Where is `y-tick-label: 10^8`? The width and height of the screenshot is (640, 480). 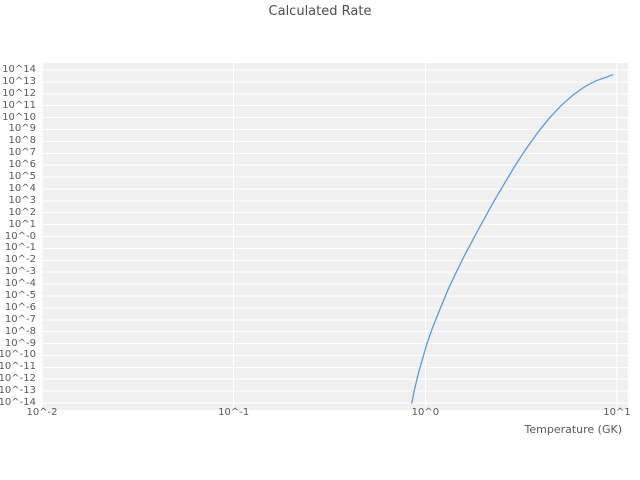 y-tick-label: 10^8 is located at coordinates (22, 141).